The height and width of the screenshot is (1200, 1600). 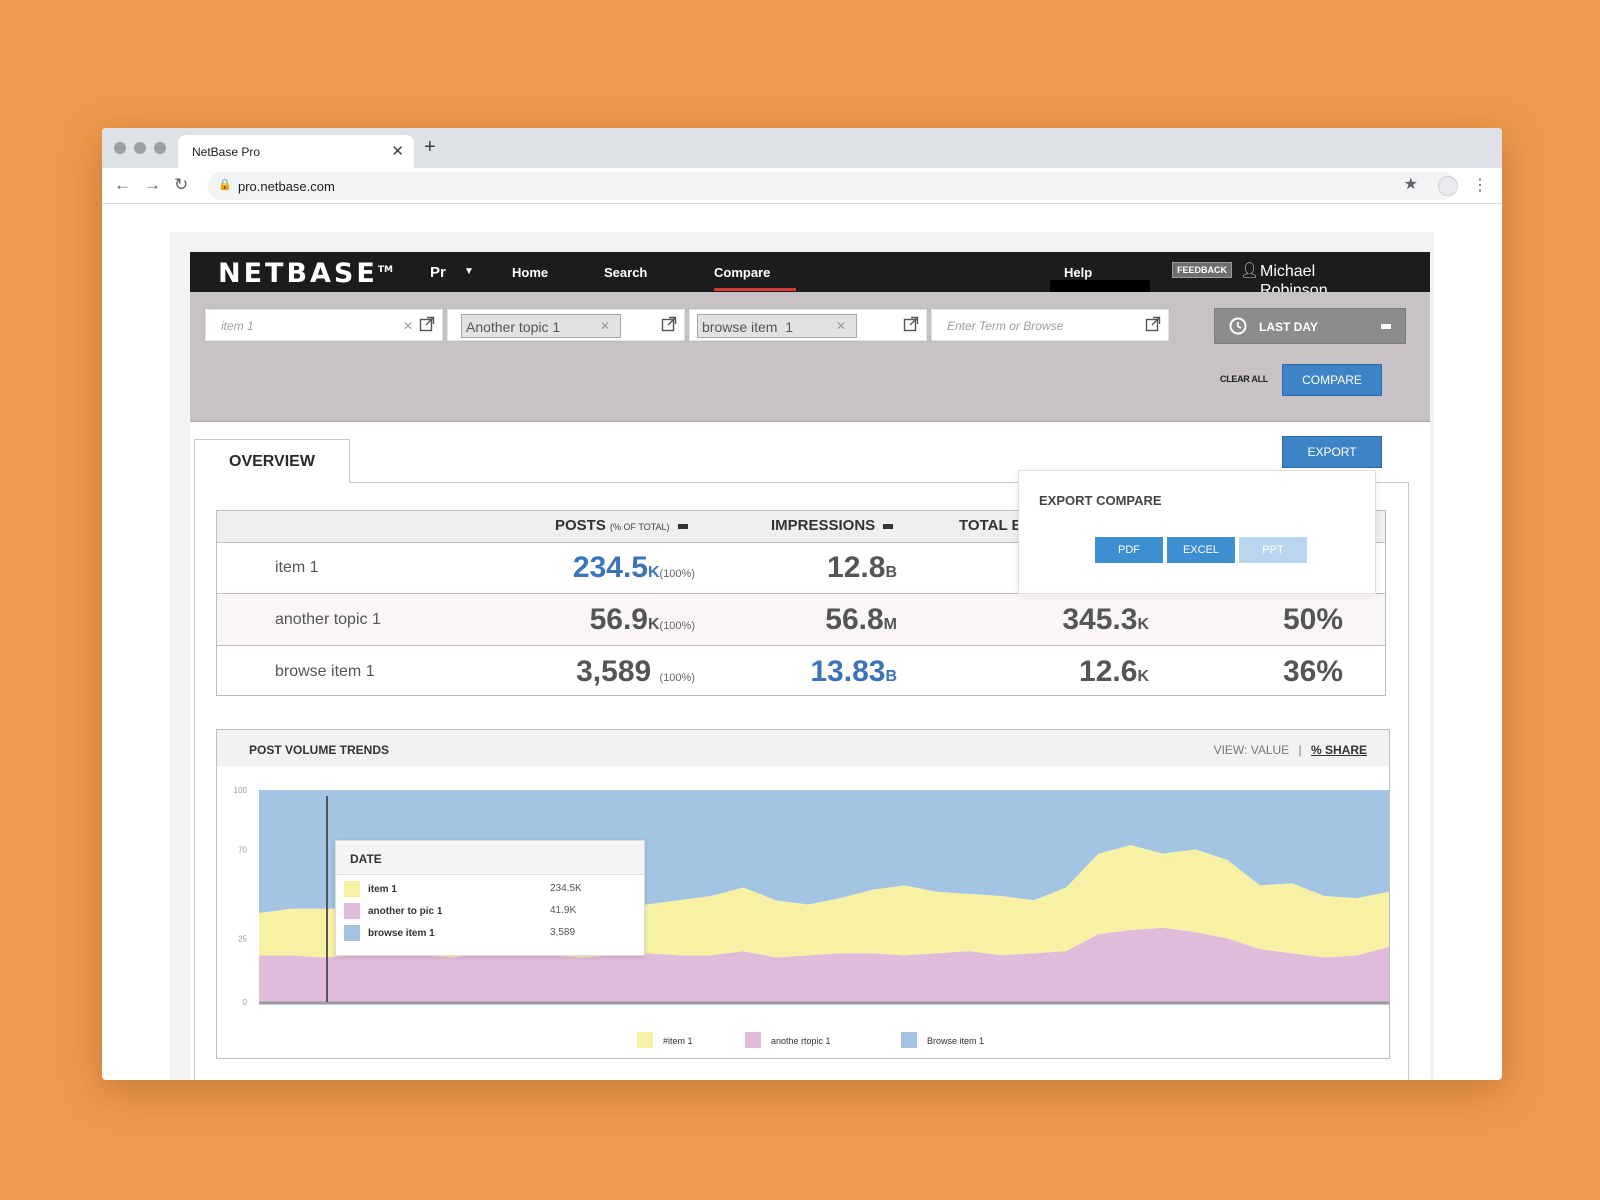 I want to click on trends-title: POST VOLUME TRENDS, so click(x=319, y=750).